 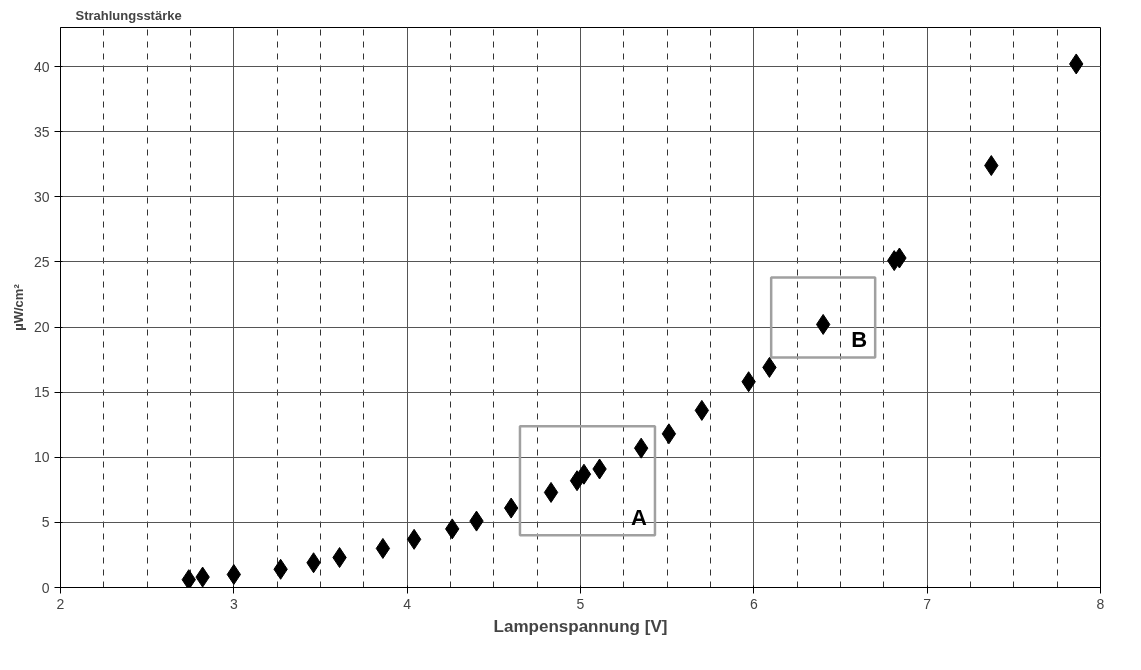 I want to click on y-tick-label: 15, so click(x=41, y=392).